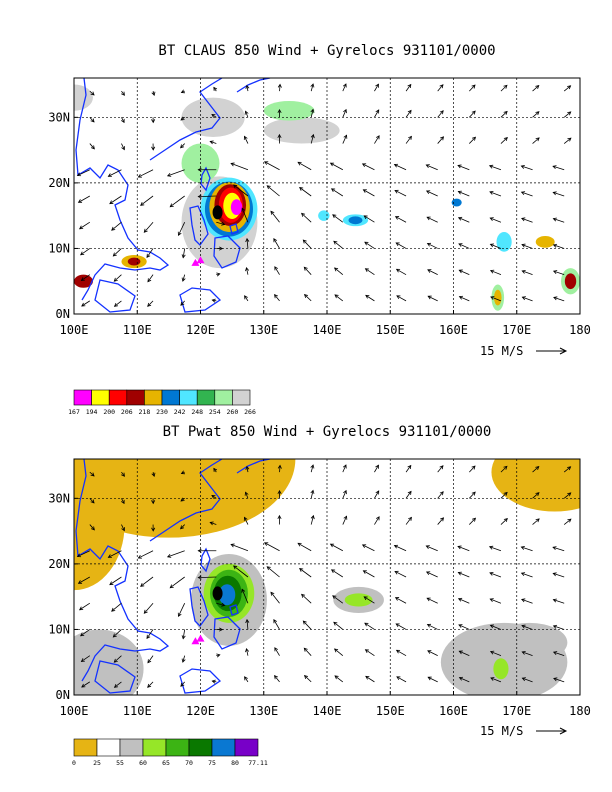 Image resolution: width=612 pixels, height=792 pixels. I want to click on claus-colorbar-label-10: 266, so click(250, 412).